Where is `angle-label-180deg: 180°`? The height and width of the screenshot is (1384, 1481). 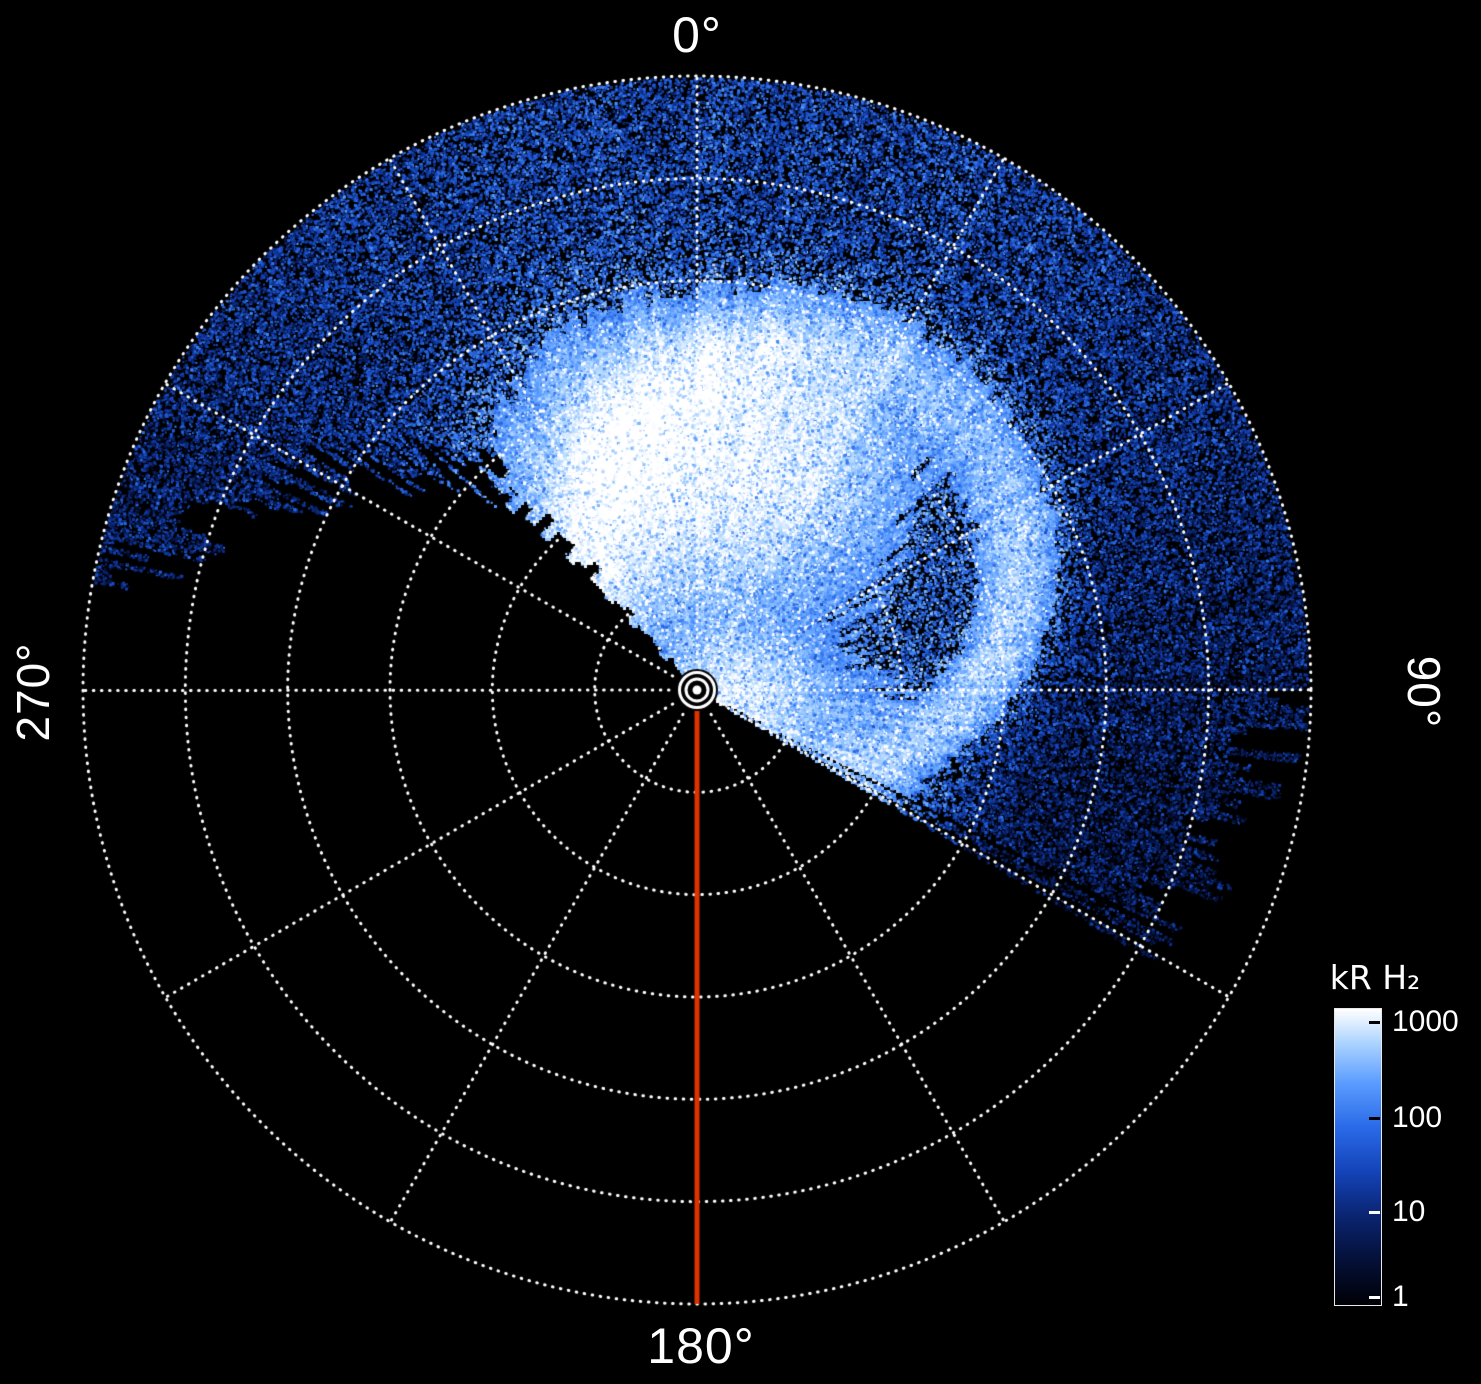
angle-label-180deg: 180° is located at coordinates (701, 1346).